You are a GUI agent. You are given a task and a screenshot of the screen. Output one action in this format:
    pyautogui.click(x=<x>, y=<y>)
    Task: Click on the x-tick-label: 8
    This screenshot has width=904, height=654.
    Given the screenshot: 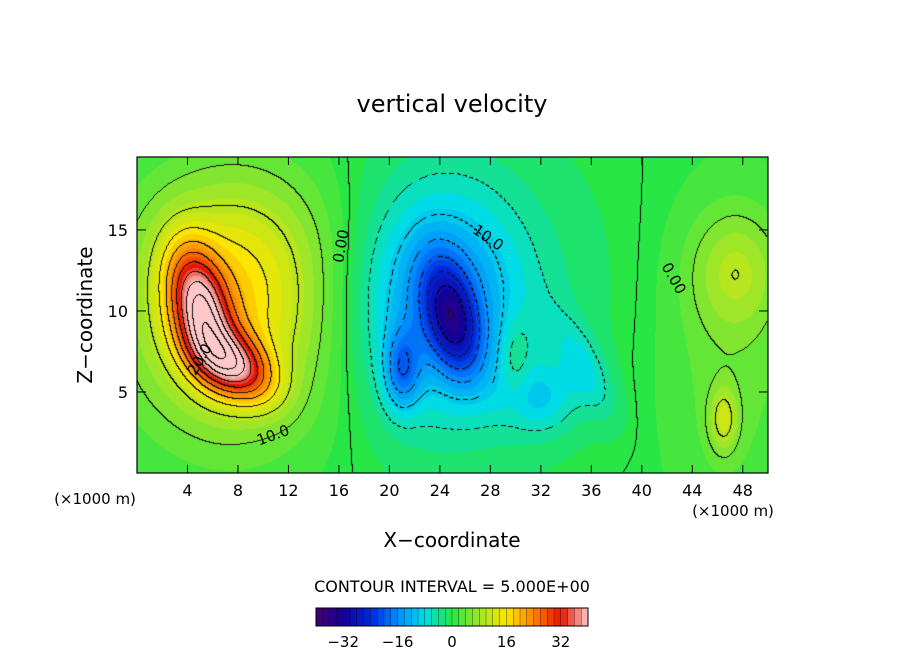 What is the action you would take?
    pyautogui.click(x=238, y=490)
    